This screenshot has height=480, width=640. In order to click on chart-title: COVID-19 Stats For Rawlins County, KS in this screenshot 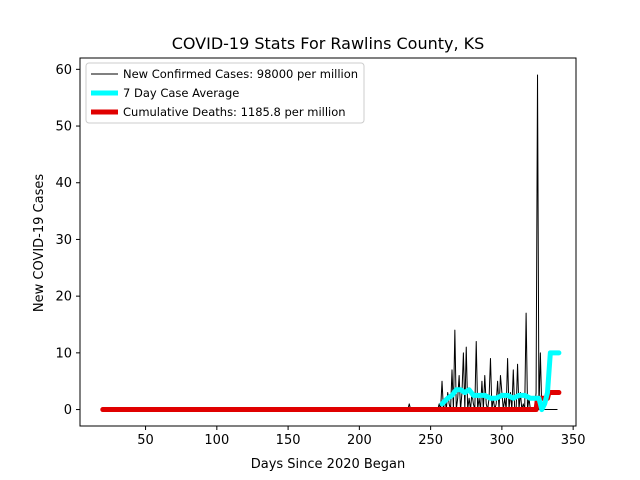, I will do `click(328, 43)`.